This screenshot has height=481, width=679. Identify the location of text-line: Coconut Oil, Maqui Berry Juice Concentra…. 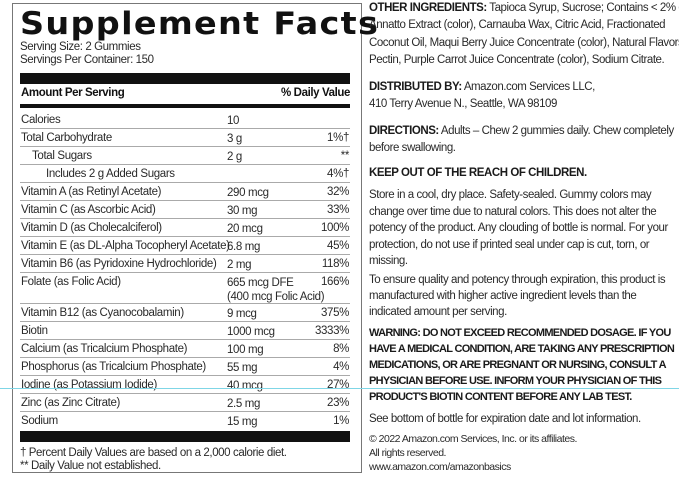
(524, 42).